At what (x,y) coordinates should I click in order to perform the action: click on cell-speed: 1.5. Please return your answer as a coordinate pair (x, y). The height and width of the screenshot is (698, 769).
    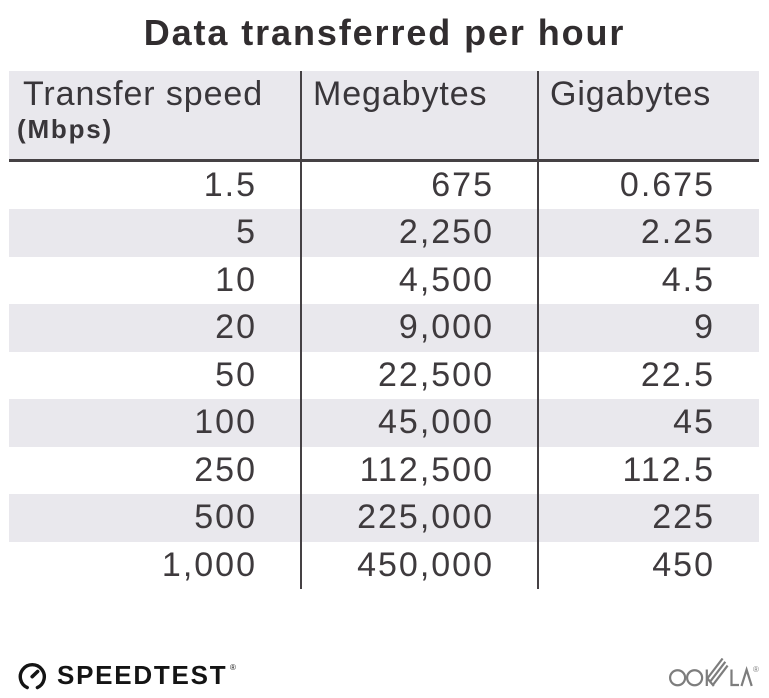
    Looking at the image, I should click on (230, 184).